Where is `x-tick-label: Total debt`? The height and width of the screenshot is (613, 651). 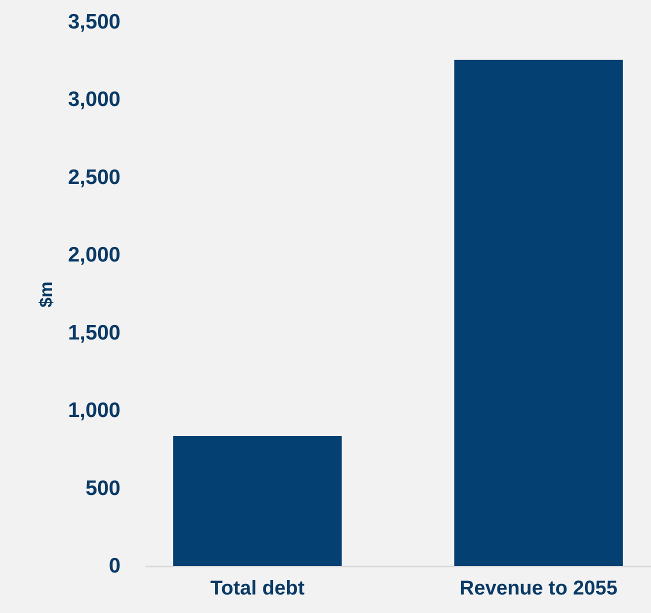 x-tick-label: Total debt is located at coordinates (257, 589).